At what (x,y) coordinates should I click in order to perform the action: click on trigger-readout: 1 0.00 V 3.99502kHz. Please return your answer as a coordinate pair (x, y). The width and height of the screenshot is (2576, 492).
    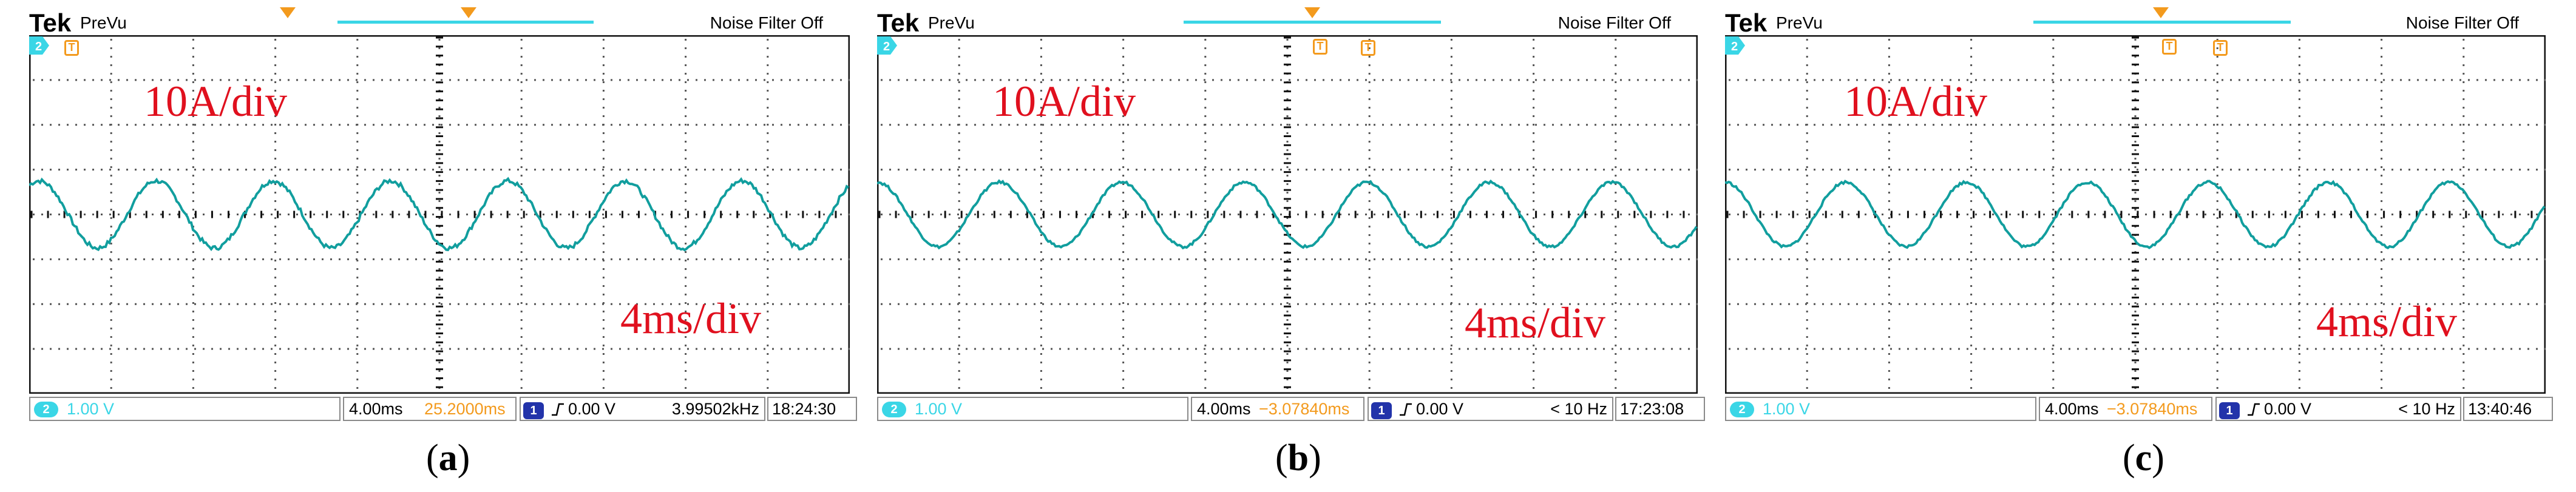
    Looking at the image, I should click on (642, 409).